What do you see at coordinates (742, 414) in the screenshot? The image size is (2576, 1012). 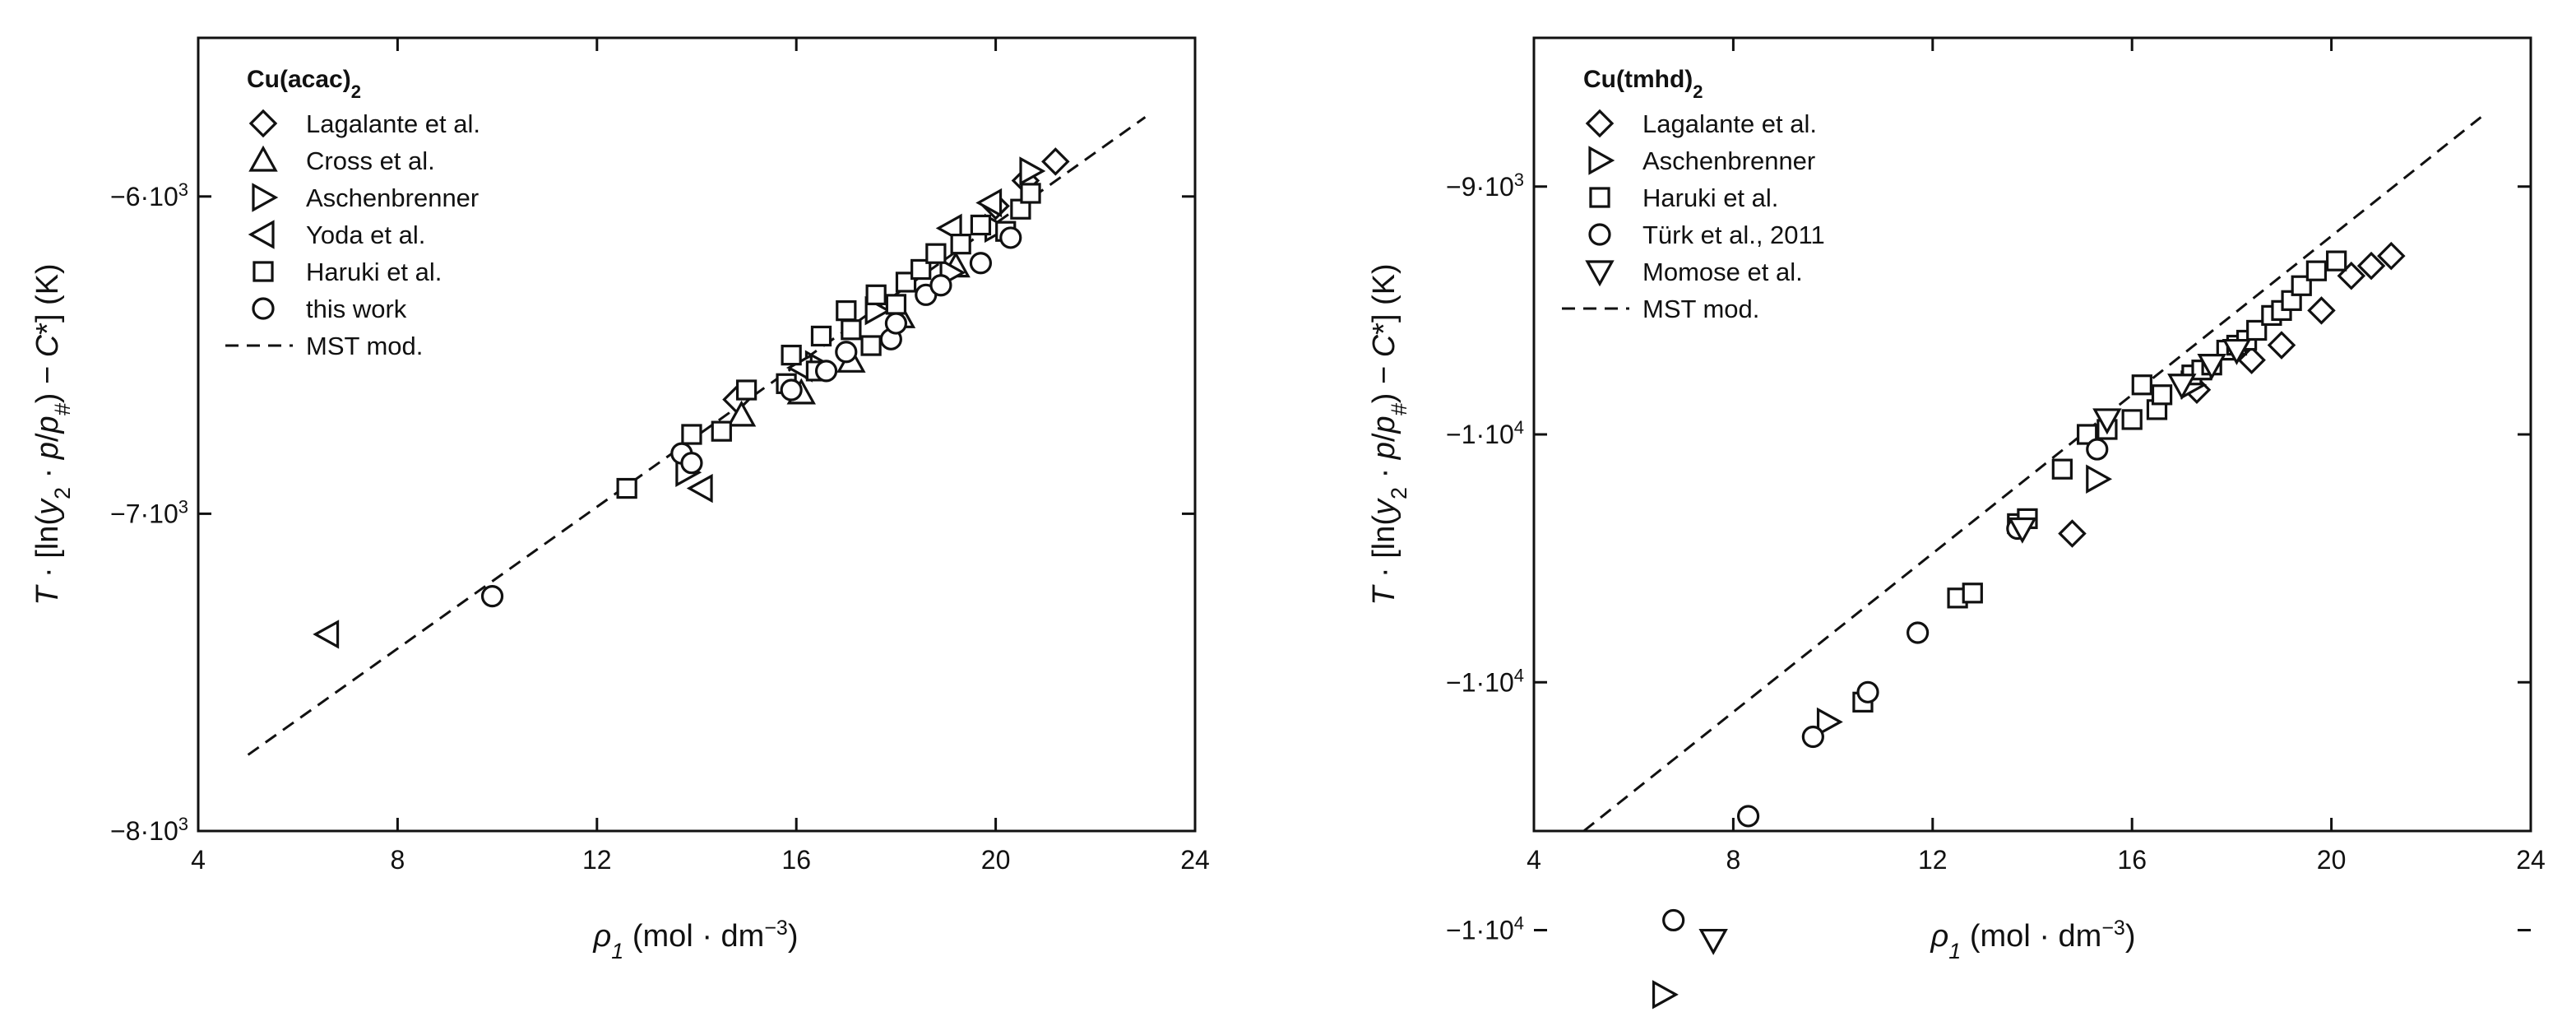 I see `point-cross-et-al` at bounding box center [742, 414].